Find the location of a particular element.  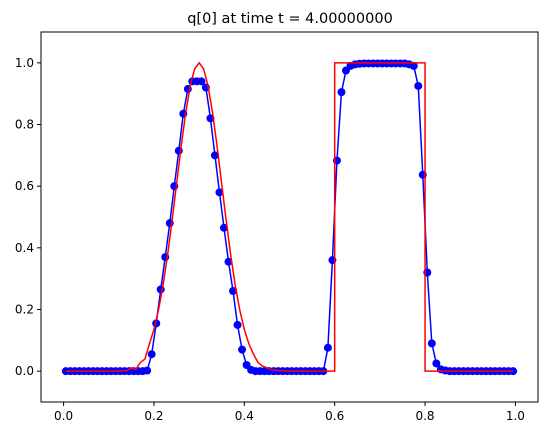

x-axis: 0.0 0.2 0.4 0.6 0.8 1.0 is located at coordinates (289, 412).